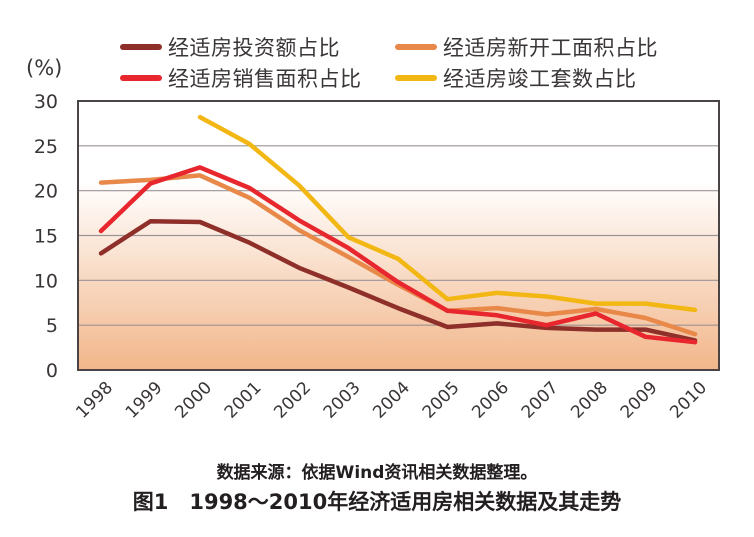  Describe the element at coordinates (416, 78) in the screenshot. I see `legend-swatch-completion` at that location.